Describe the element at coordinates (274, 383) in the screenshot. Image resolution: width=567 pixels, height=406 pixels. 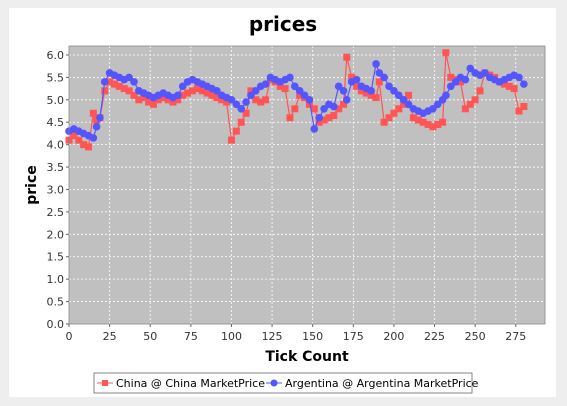
I see `legend-marker-argentina` at that location.